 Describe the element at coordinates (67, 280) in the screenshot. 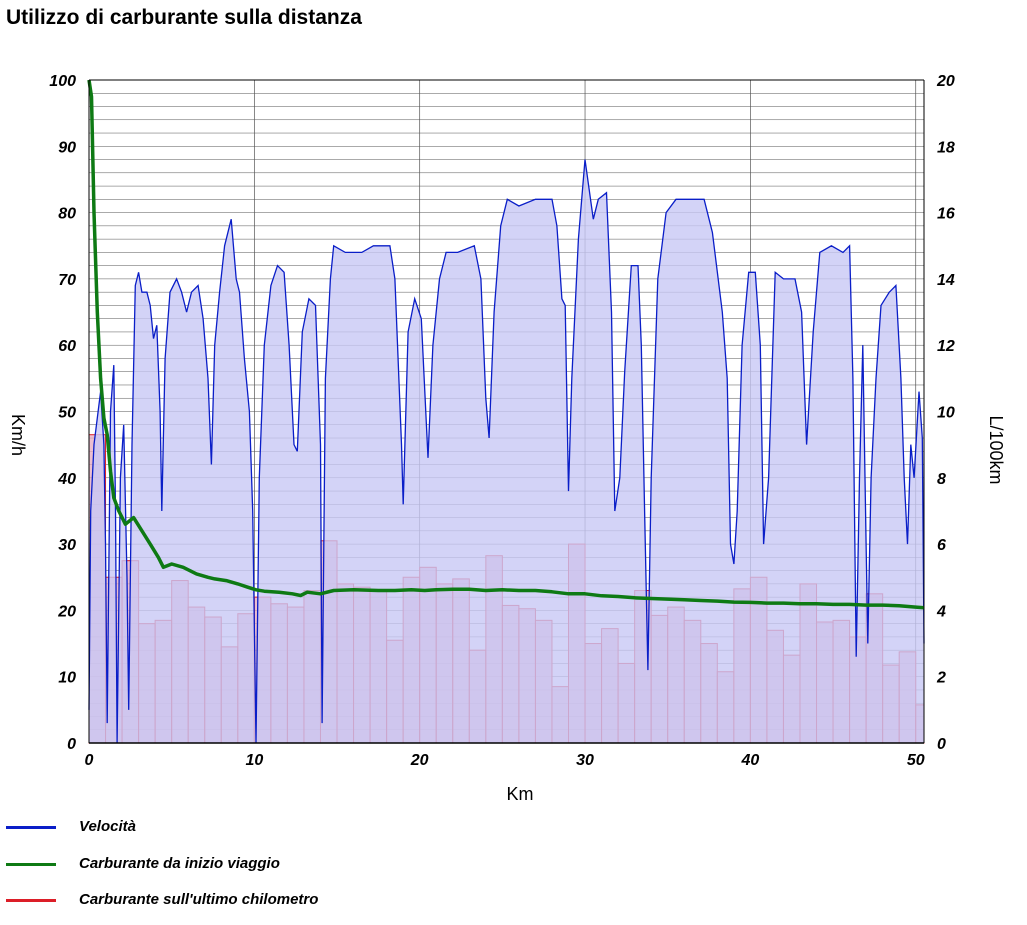

I see `y-left-tick-label: 70` at that location.